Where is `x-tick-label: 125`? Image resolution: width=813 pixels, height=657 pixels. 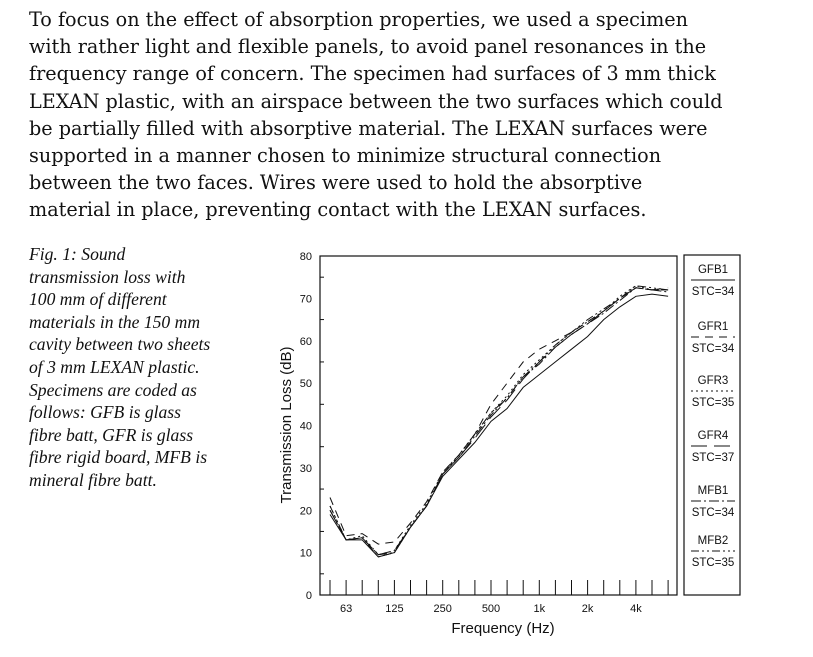
x-tick-label: 125 is located at coordinates (394, 609).